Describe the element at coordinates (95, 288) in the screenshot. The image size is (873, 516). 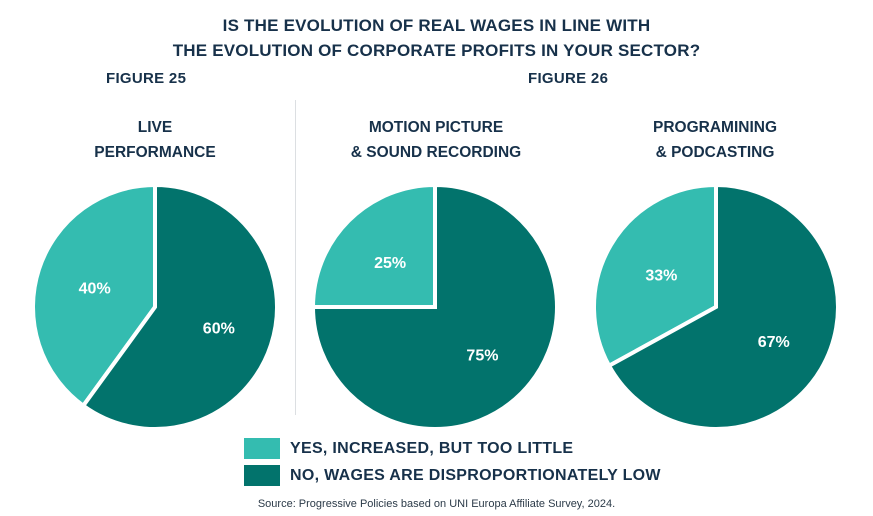
I see `pie-1-label-yes: 40%` at that location.